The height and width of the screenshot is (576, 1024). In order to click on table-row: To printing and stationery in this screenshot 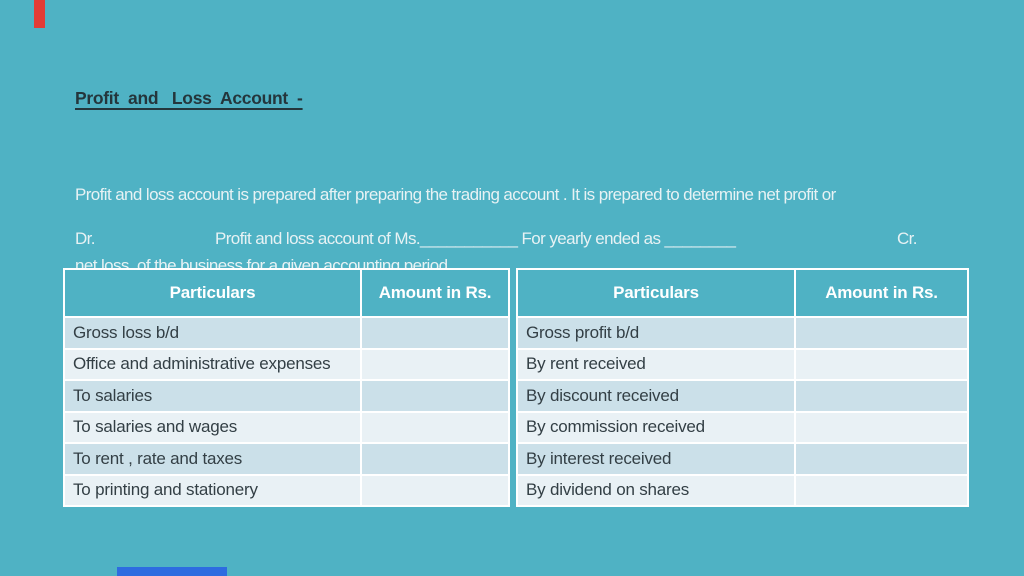, I will do `click(286, 490)`.